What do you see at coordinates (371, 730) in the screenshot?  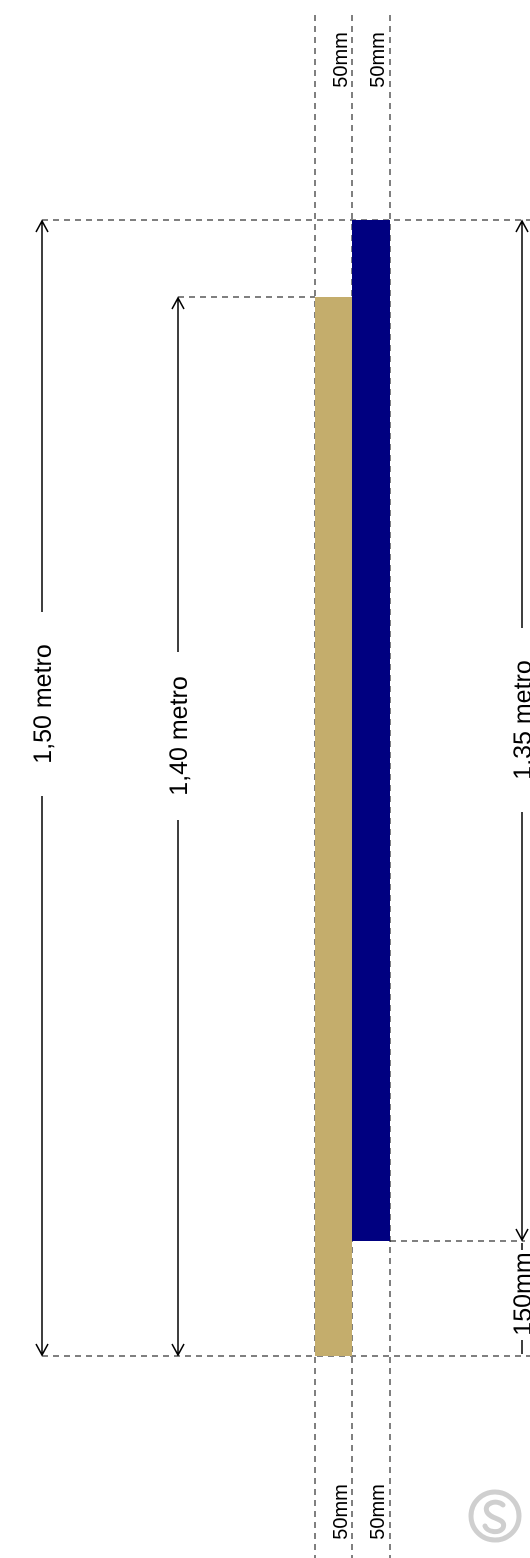 I see `blue-strip` at bounding box center [371, 730].